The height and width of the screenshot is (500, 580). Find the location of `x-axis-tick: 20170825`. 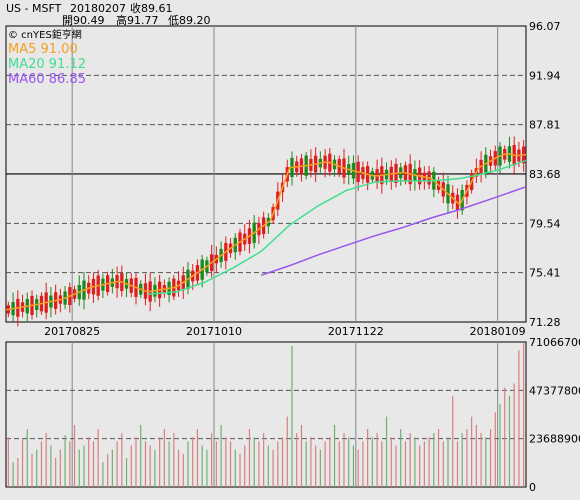

x-axis-tick: 20170825 is located at coordinates (72, 331).